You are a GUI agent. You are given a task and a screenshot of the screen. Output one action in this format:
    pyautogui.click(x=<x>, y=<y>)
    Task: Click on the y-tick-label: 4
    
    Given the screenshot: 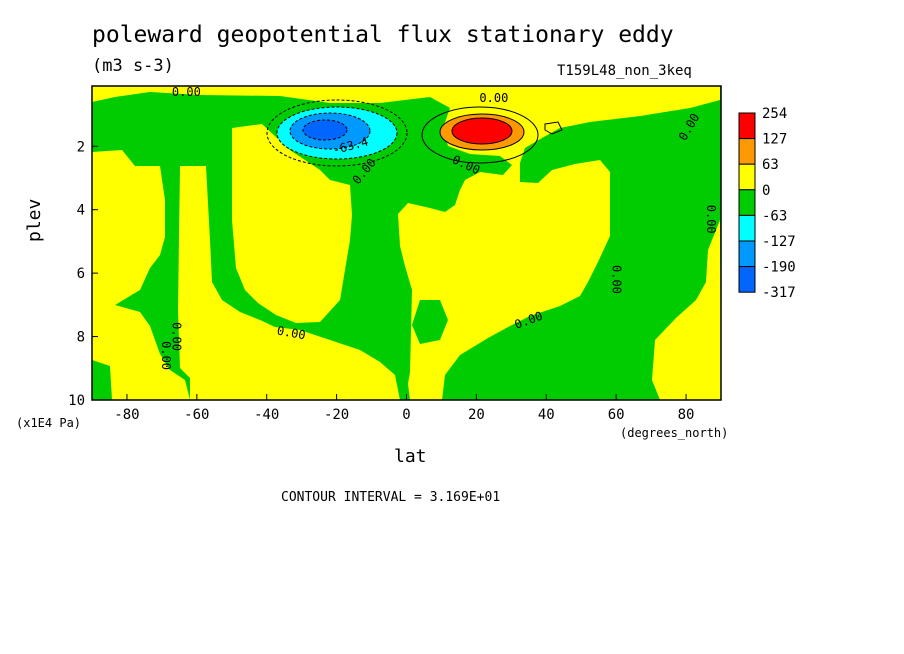 What is the action you would take?
    pyautogui.click(x=81, y=211)
    